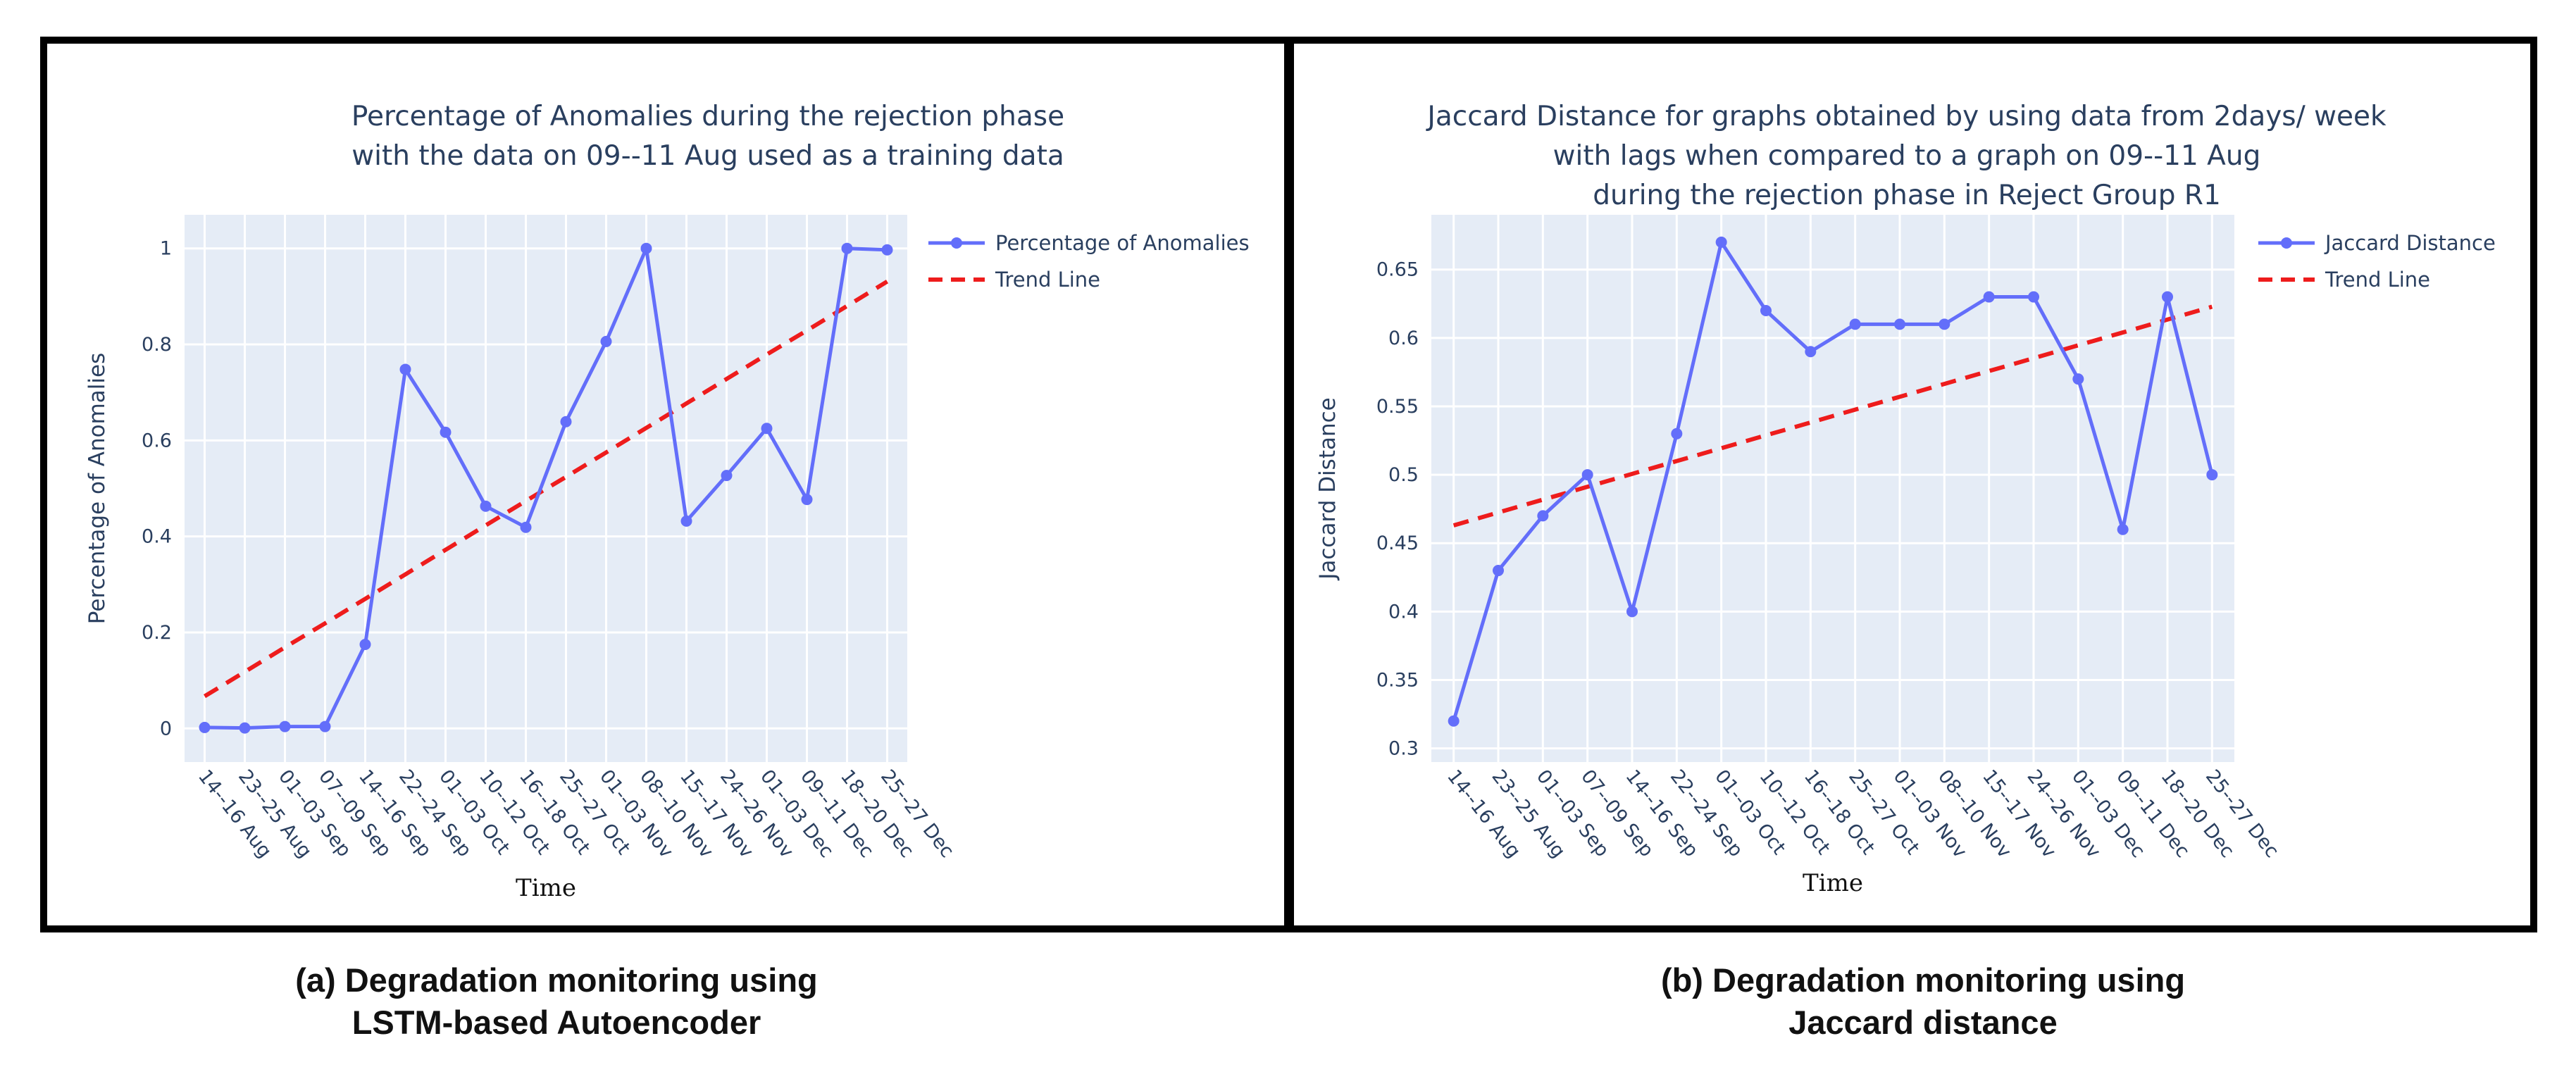  I want to click on y-tick-label: 0.8, so click(157, 345).